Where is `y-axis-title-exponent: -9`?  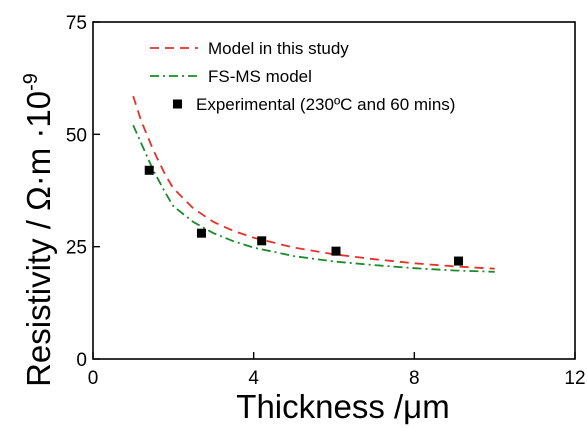 y-axis-title-exponent: -9 is located at coordinates (31, 82).